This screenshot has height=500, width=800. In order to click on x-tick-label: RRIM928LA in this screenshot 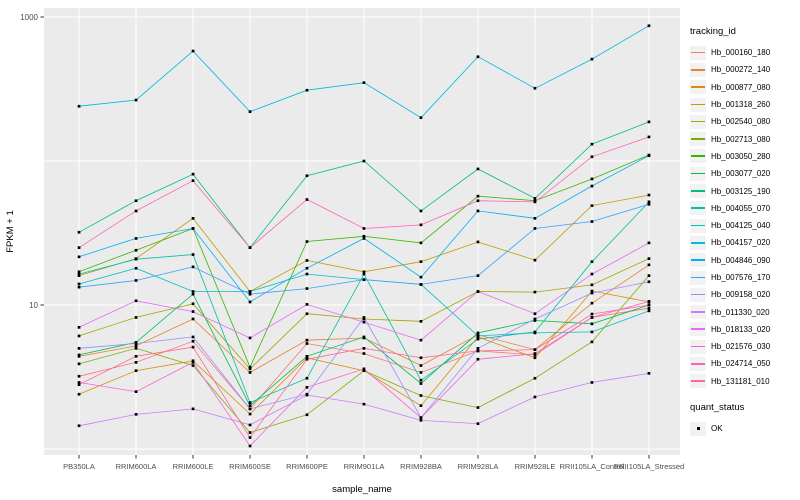, I will do `click(478, 466)`.